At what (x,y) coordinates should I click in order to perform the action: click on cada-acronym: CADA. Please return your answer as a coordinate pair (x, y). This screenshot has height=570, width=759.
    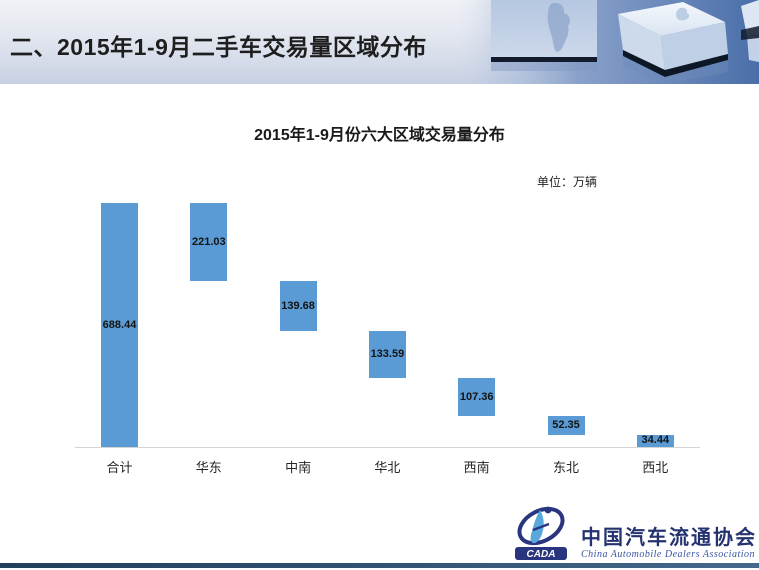
    Looking at the image, I should click on (541, 554).